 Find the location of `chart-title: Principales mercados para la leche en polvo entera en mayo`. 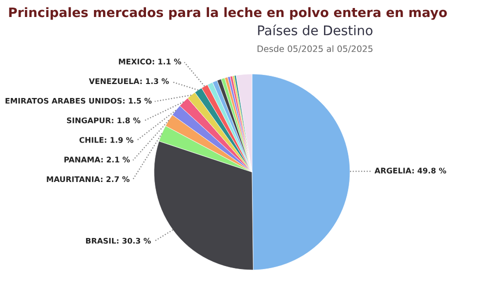

chart-title: Principales mercados para la leche en polvo entera en mayo is located at coordinates (228, 13).